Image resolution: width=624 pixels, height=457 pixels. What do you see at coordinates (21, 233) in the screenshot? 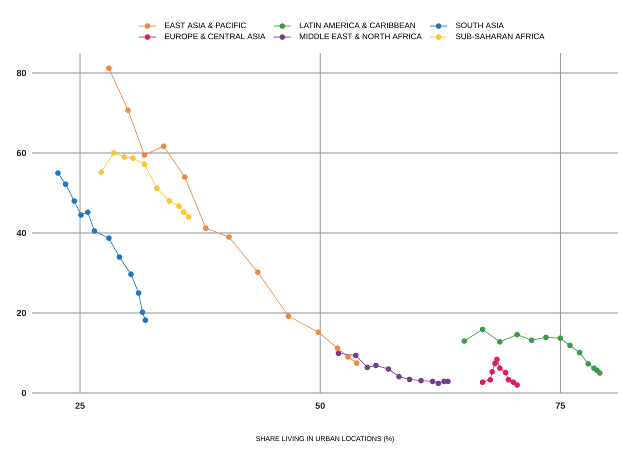
I see `y-tick-label: 40` at bounding box center [21, 233].